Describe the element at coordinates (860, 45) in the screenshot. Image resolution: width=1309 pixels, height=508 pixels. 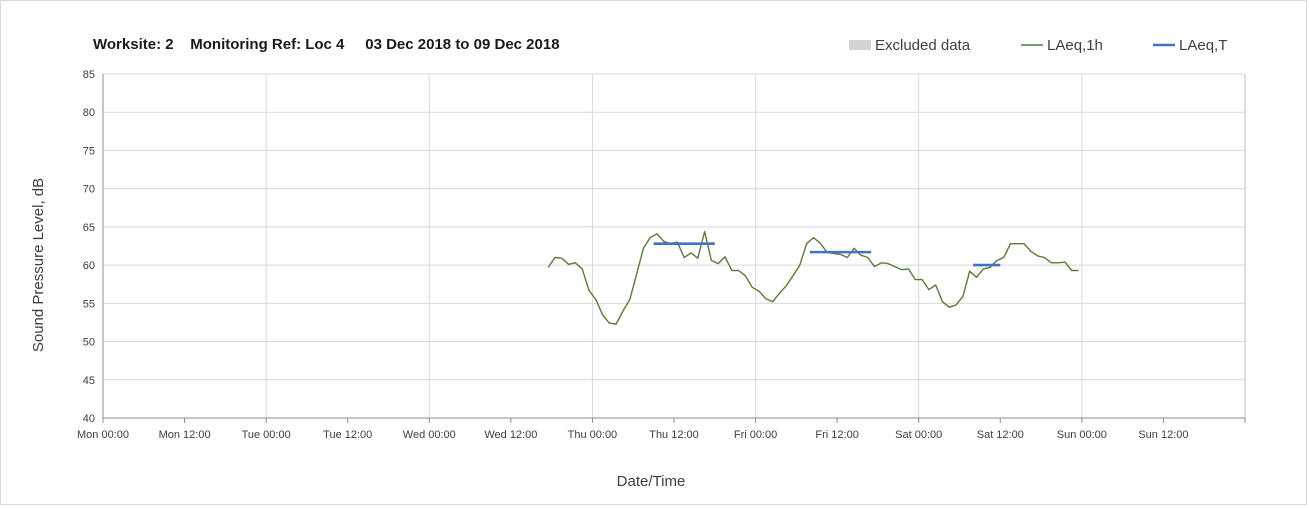
I see `legend-swatch-excluded-data` at that location.